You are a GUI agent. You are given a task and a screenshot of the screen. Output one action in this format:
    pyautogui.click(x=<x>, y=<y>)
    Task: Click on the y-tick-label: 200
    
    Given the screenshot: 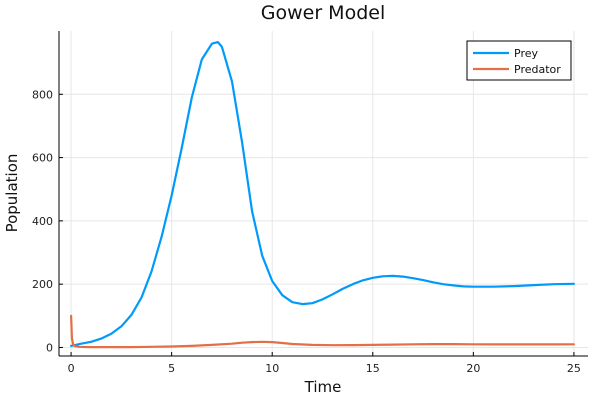 What is the action you would take?
    pyautogui.click(x=42, y=284)
    